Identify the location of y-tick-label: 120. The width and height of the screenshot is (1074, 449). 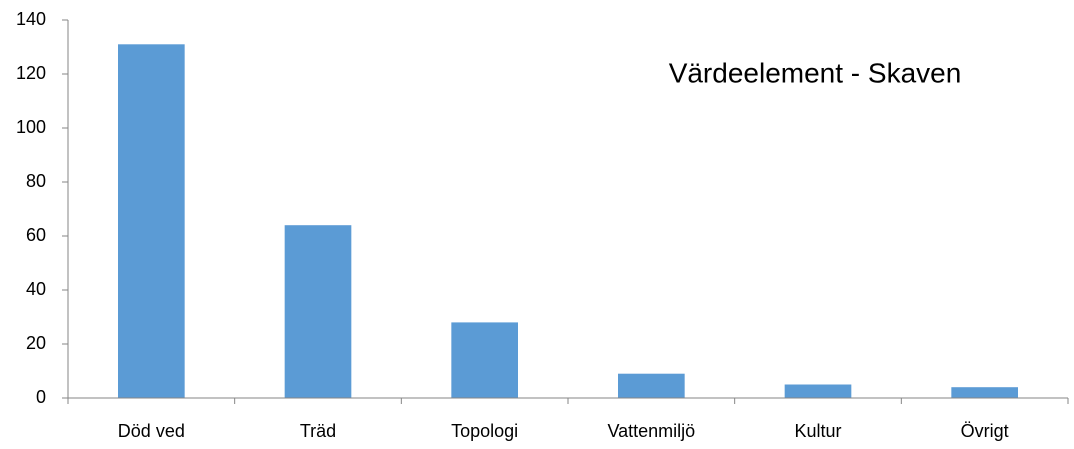
(31, 73).